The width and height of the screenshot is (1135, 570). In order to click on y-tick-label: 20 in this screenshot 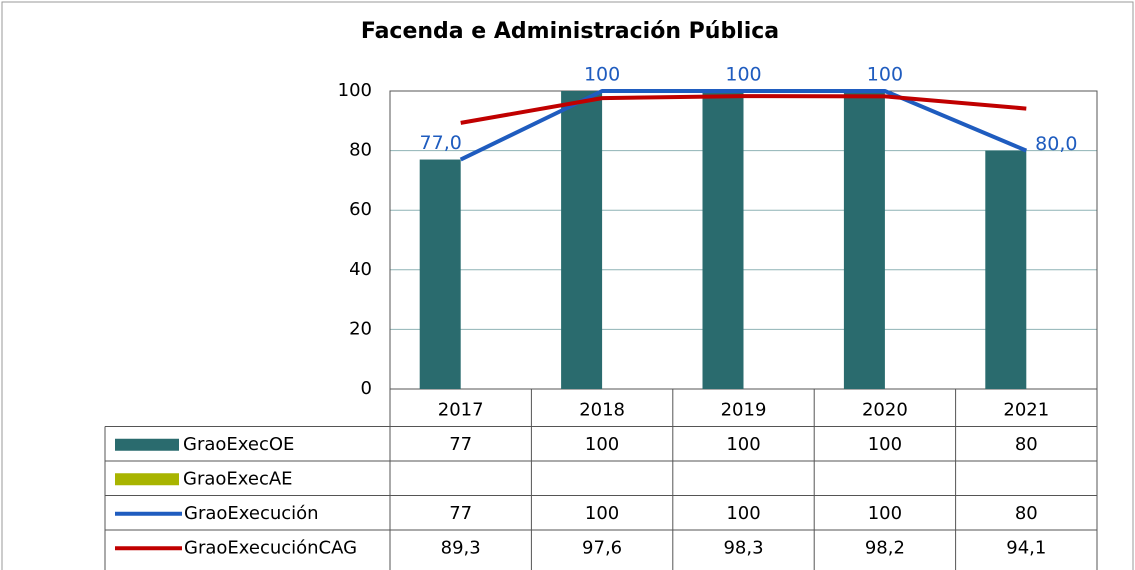, I will do `click(360, 328)`.